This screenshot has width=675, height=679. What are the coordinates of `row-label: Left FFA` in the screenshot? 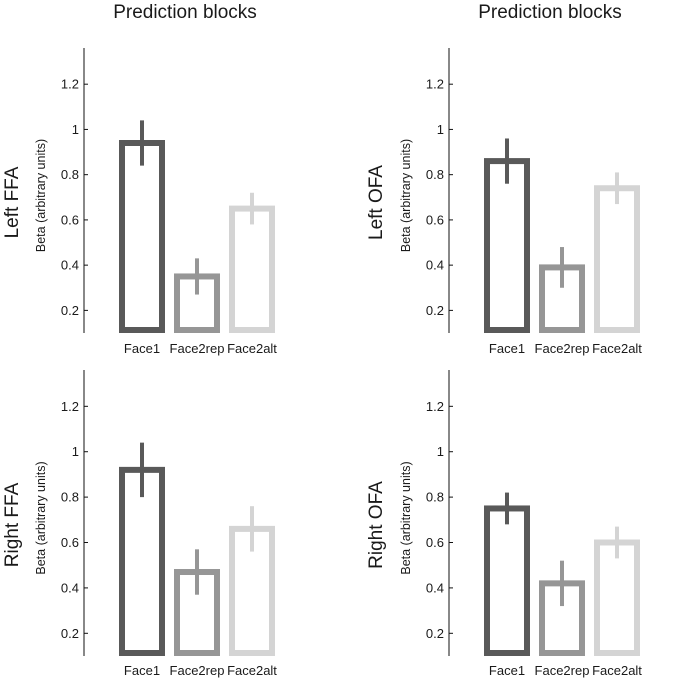 It's located at (12, 202).